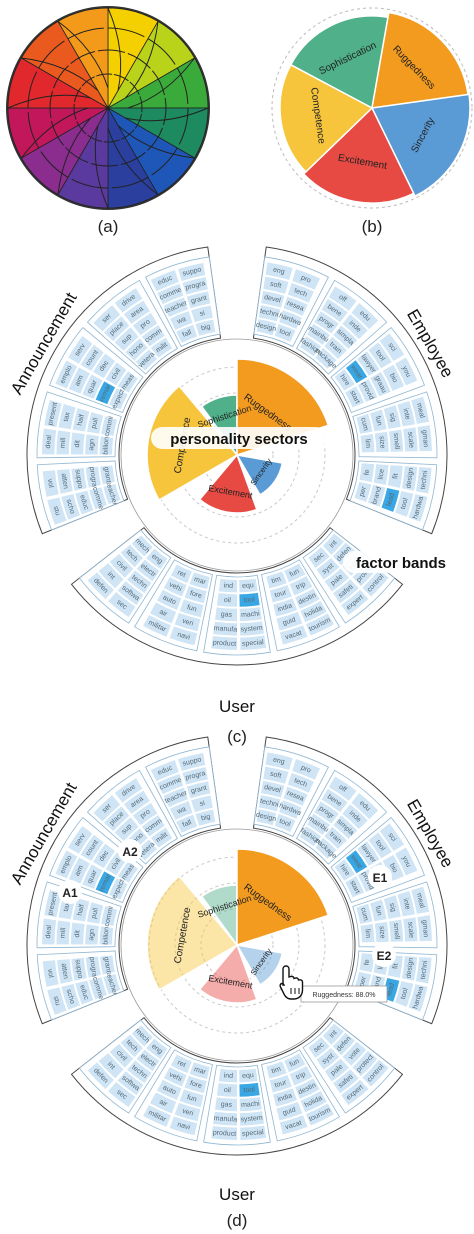  Describe the element at coordinates (70, 892) in the screenshot. I see `region-a1: A1` at that location.